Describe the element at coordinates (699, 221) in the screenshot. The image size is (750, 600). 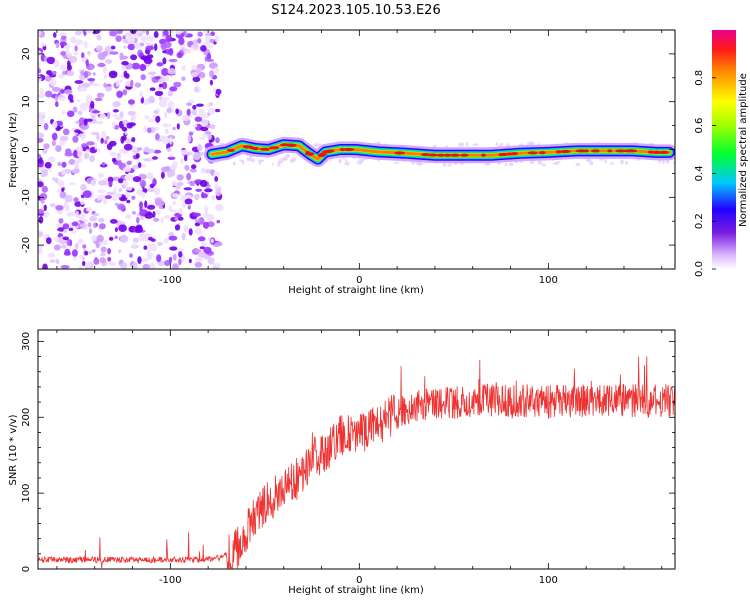
I see `colorbar-tick-label: 0.2` at that location.